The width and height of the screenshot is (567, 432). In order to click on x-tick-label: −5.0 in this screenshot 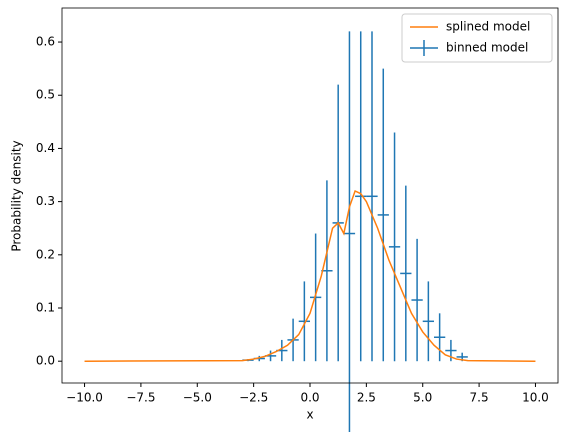, I will do `click(197, 398)`.